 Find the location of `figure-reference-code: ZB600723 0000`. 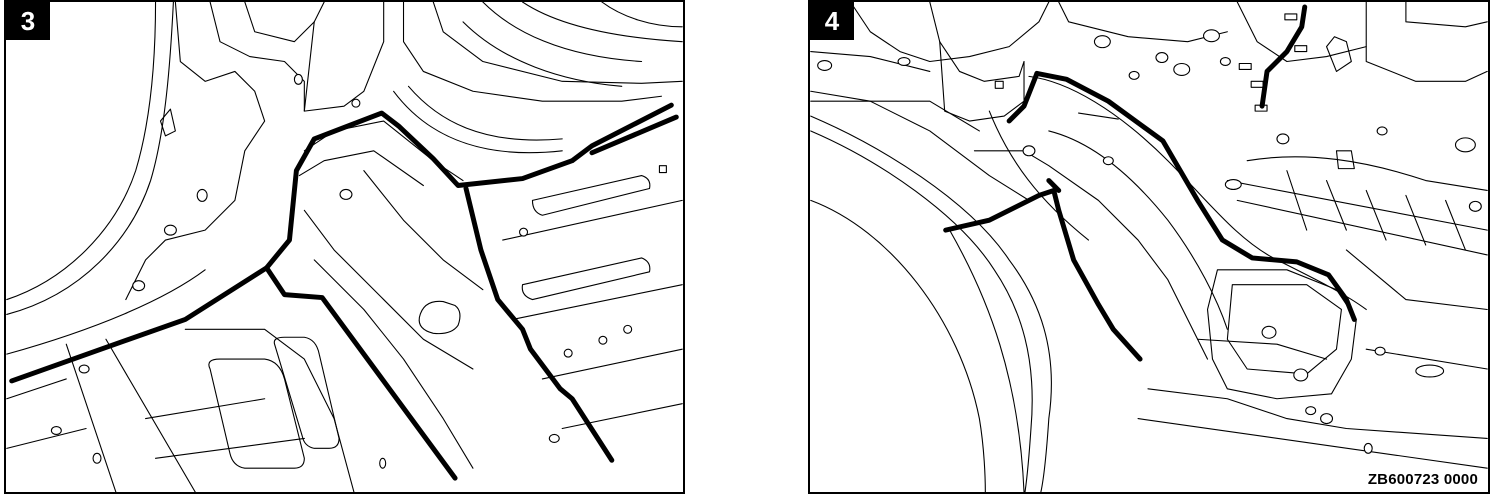

figure-reference-code: ZB600723 0000 is located at coordinates (1422, 479).